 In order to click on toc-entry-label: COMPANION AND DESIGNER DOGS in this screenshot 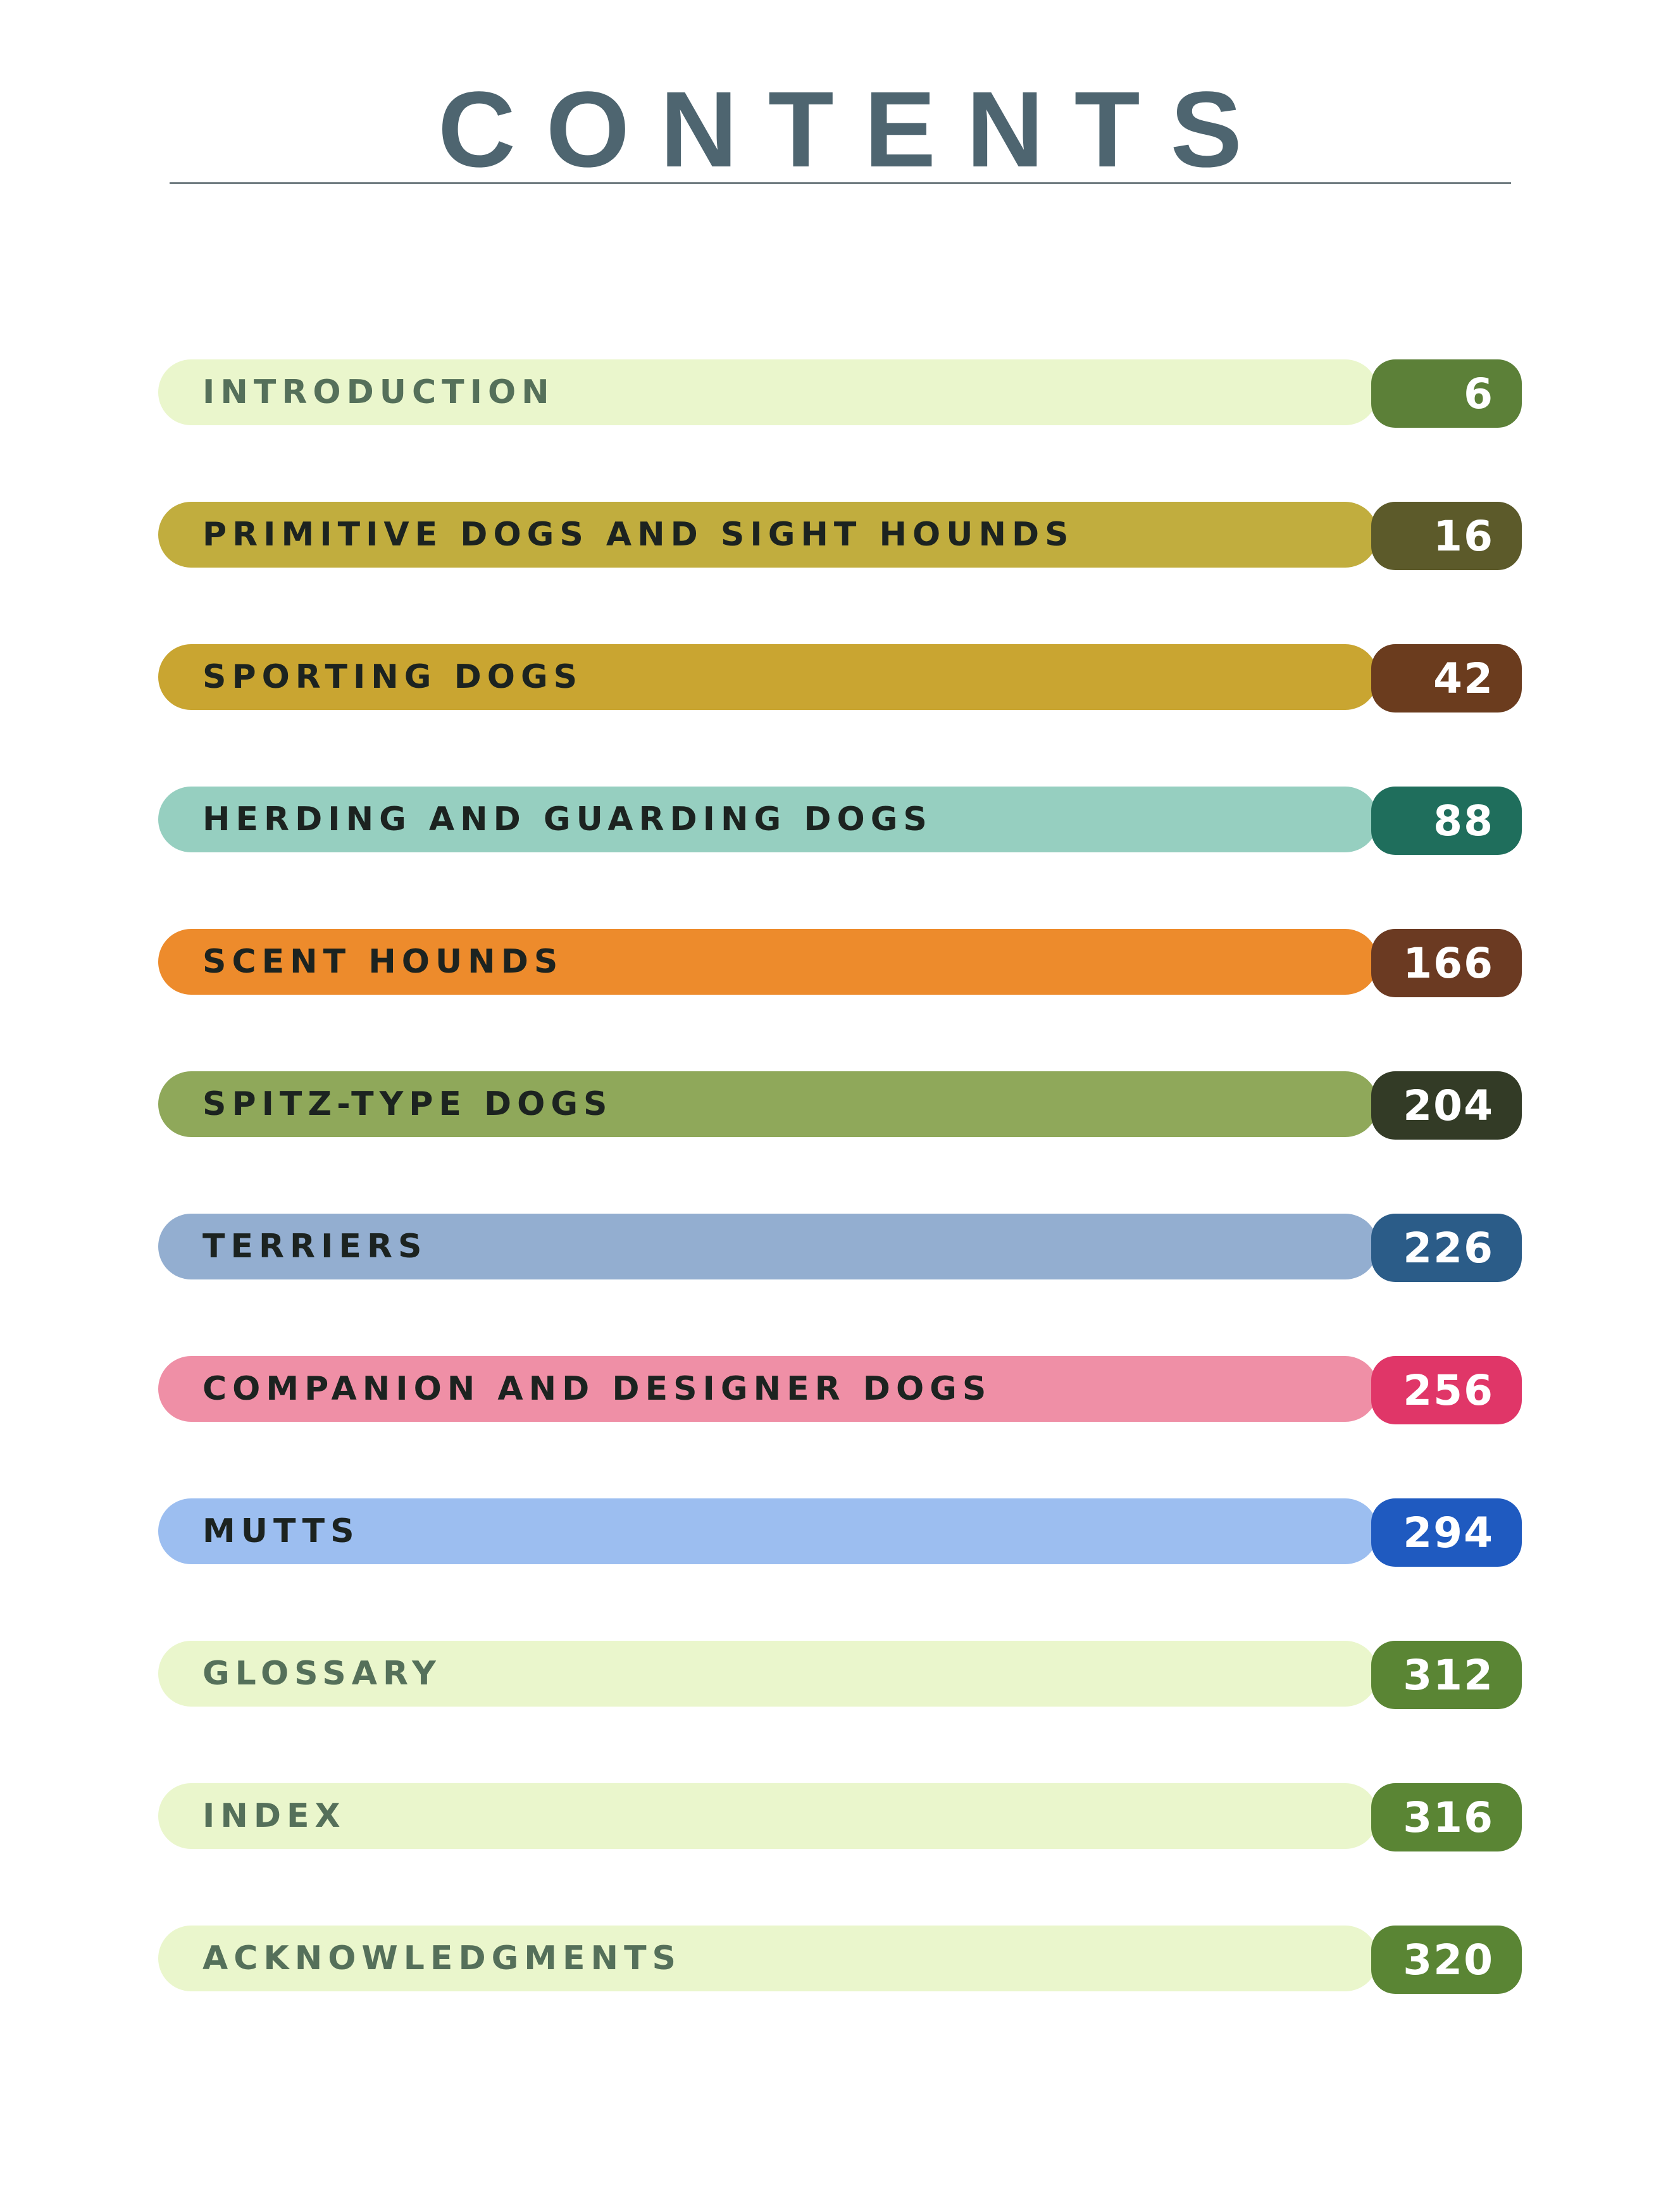, I will do `click(597, 1389)`.